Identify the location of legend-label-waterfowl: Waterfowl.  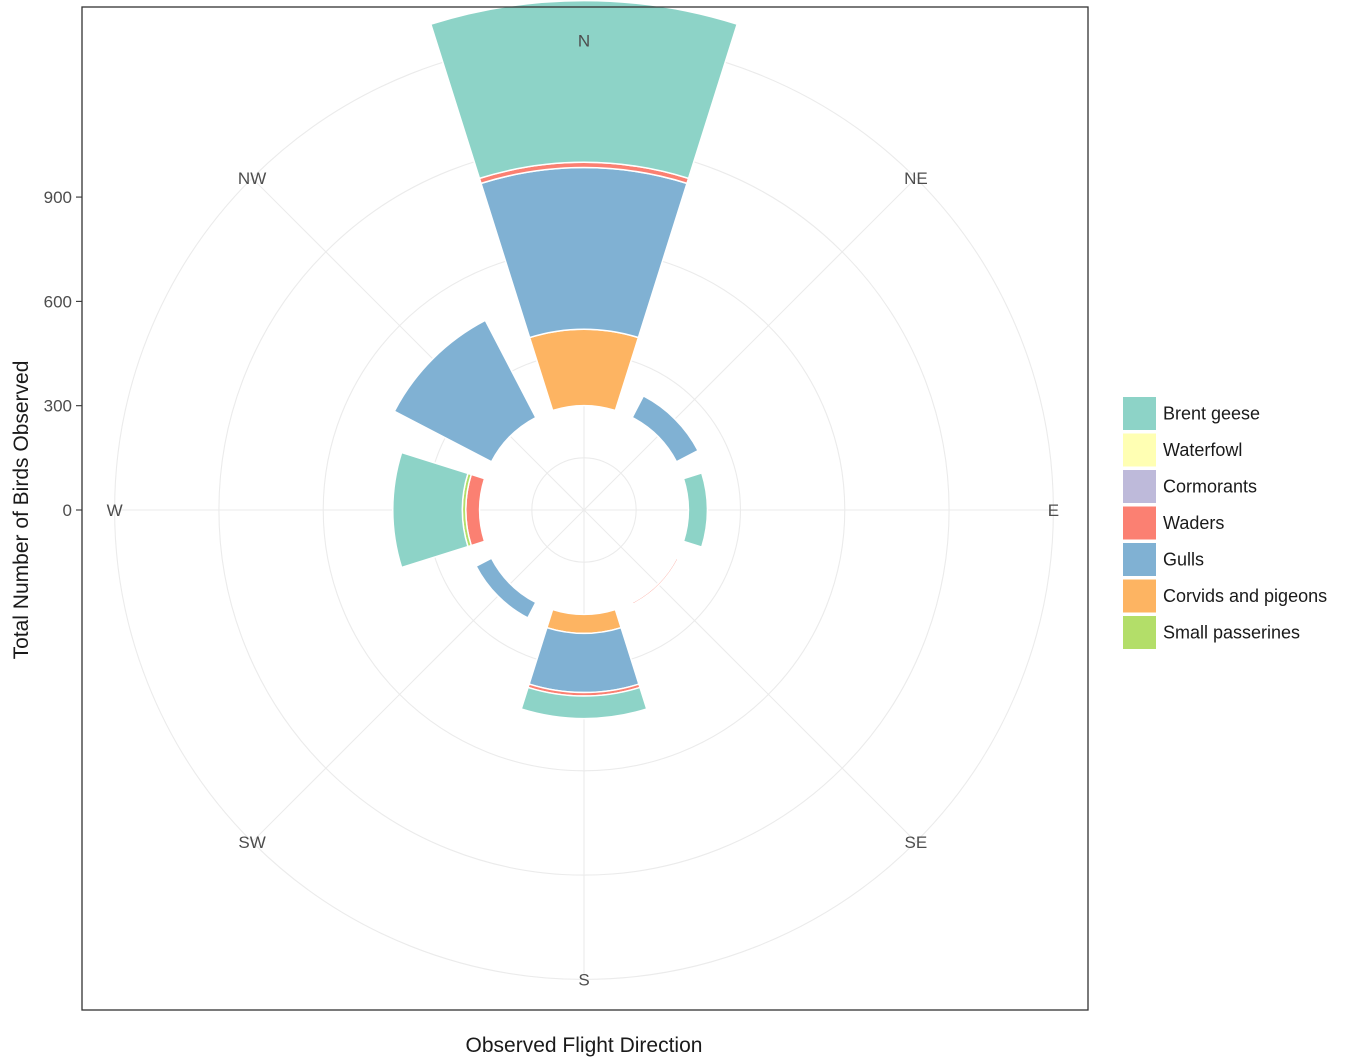
(1202, 450).